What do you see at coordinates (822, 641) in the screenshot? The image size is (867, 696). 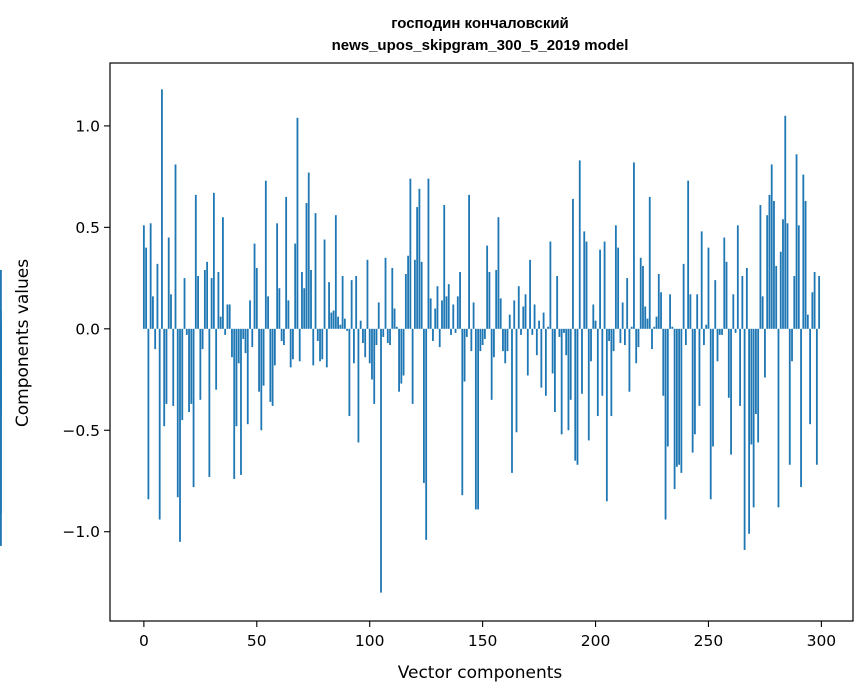 I see `x-tick-label: 300` at bounding box center [822, 641].